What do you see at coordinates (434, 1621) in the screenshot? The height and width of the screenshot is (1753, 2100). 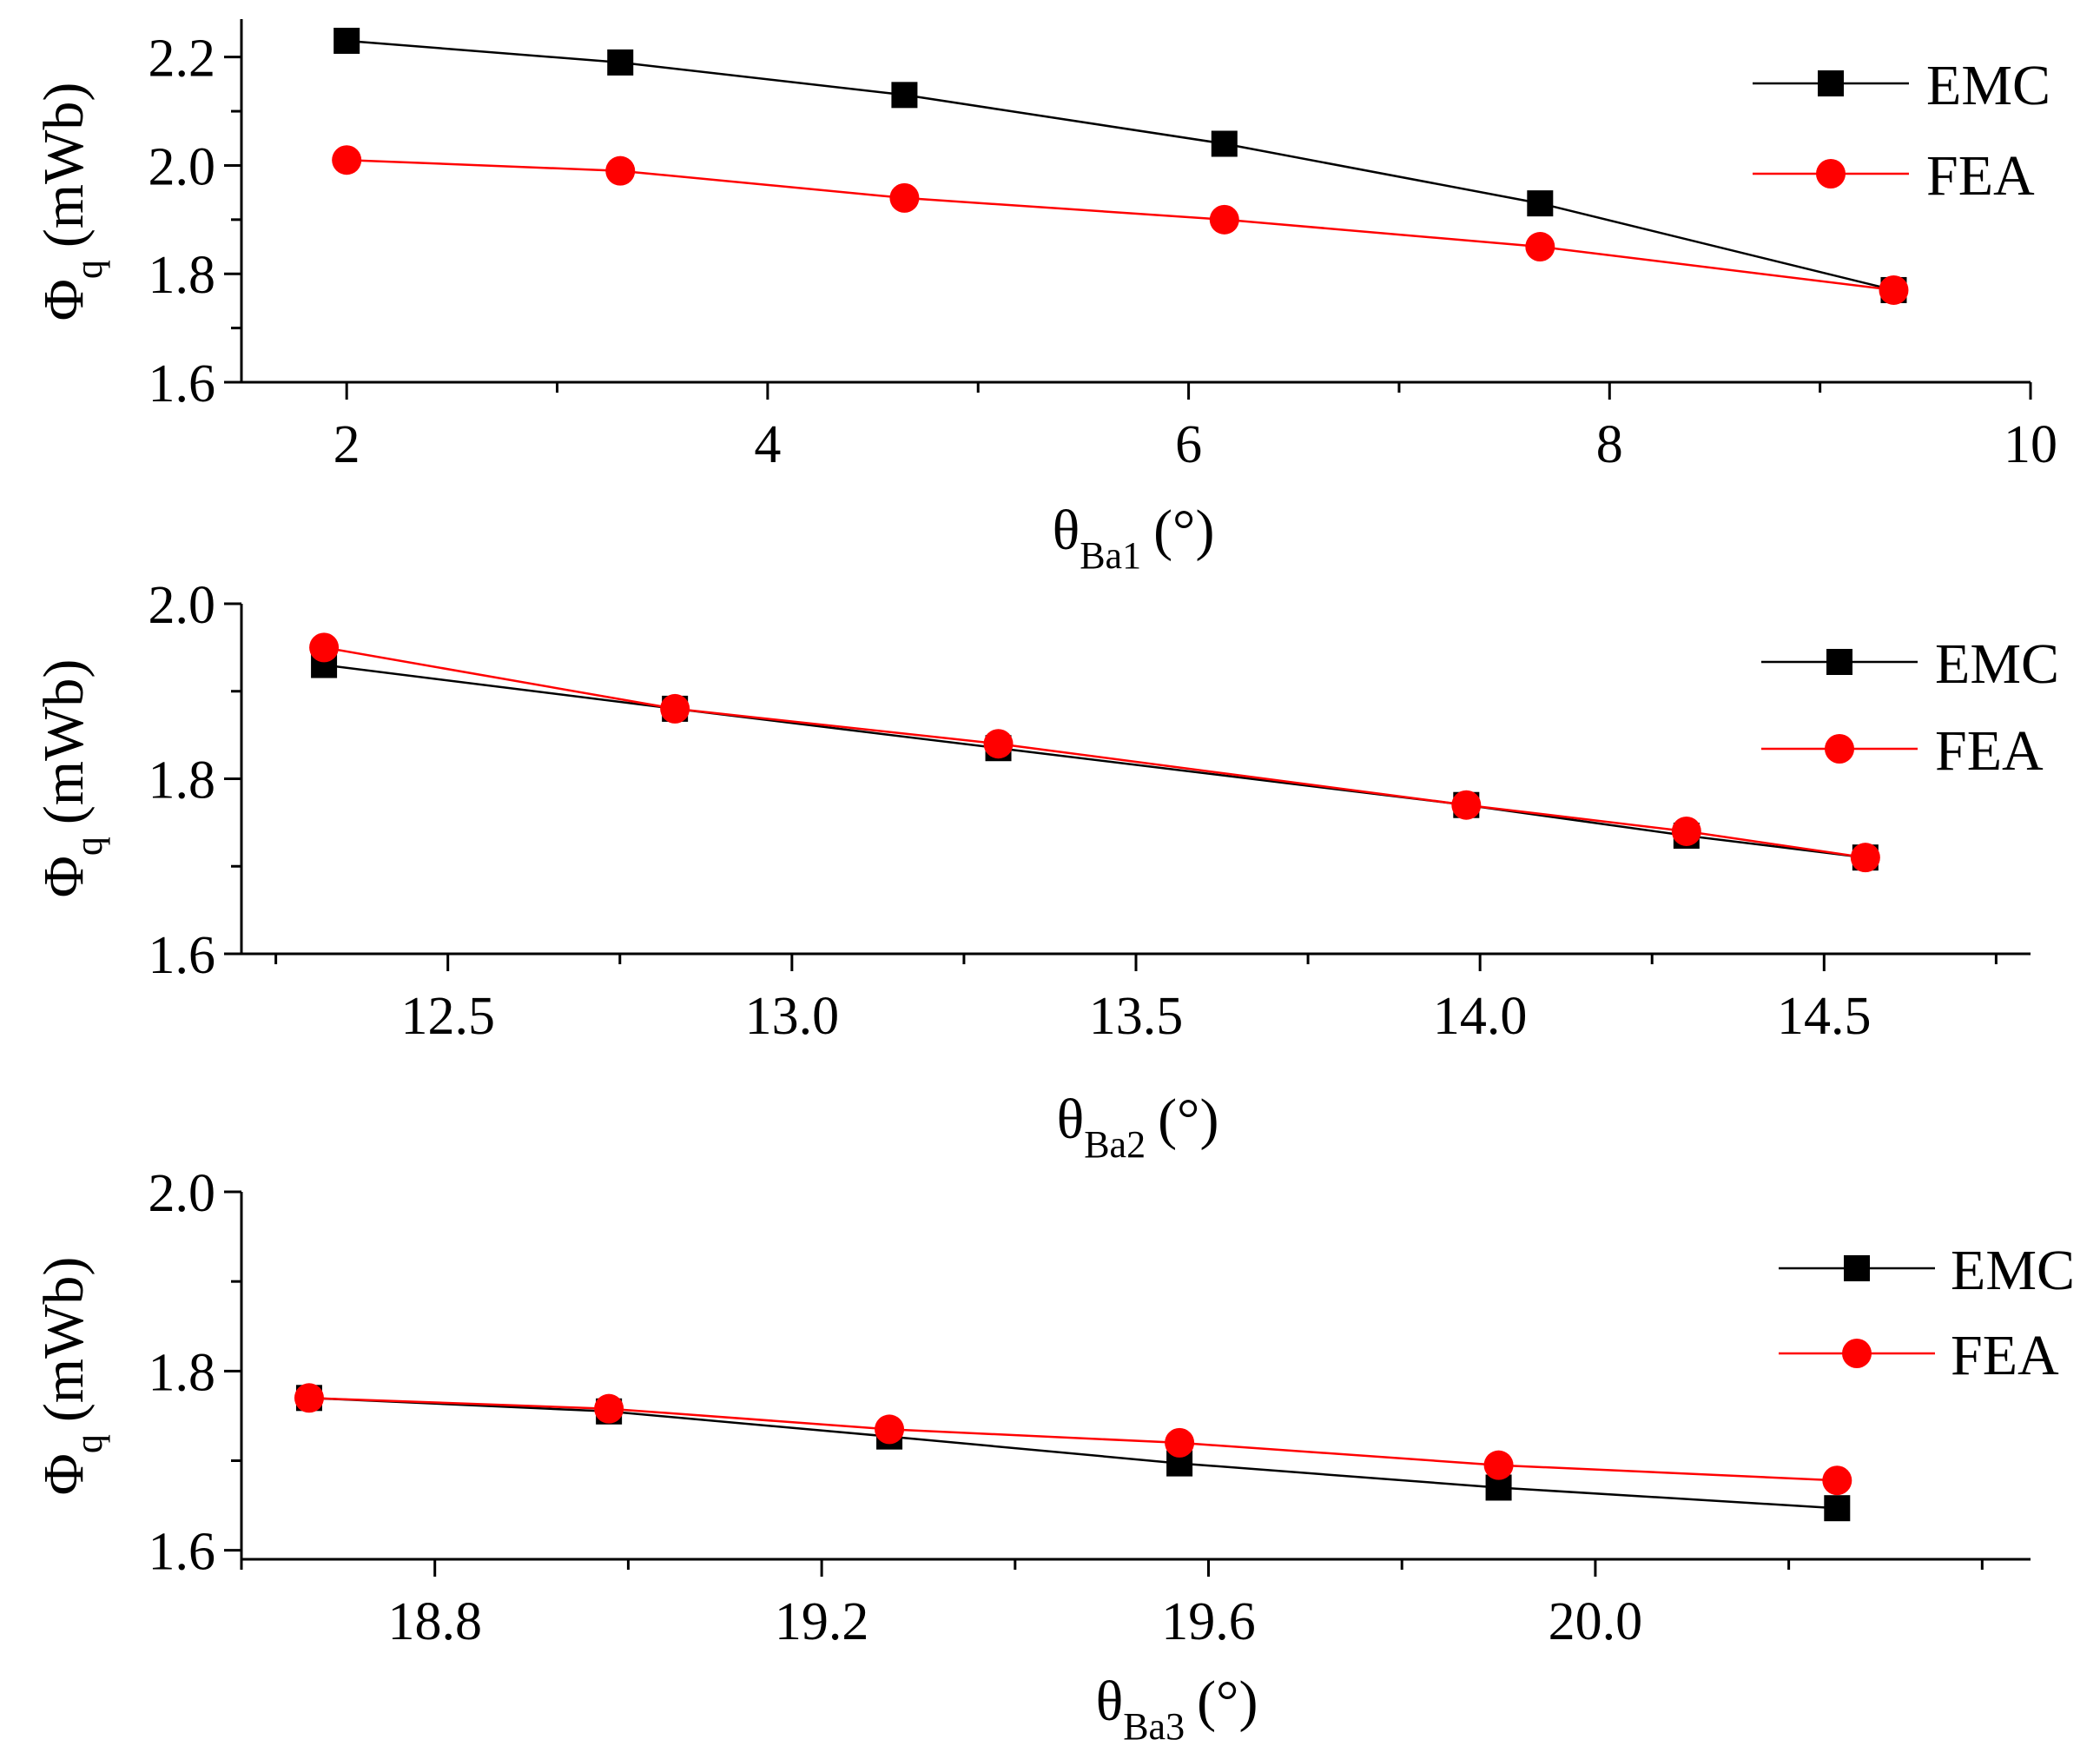 I see `x-tick-label: 18.8` at bounding box center [434, 1621].